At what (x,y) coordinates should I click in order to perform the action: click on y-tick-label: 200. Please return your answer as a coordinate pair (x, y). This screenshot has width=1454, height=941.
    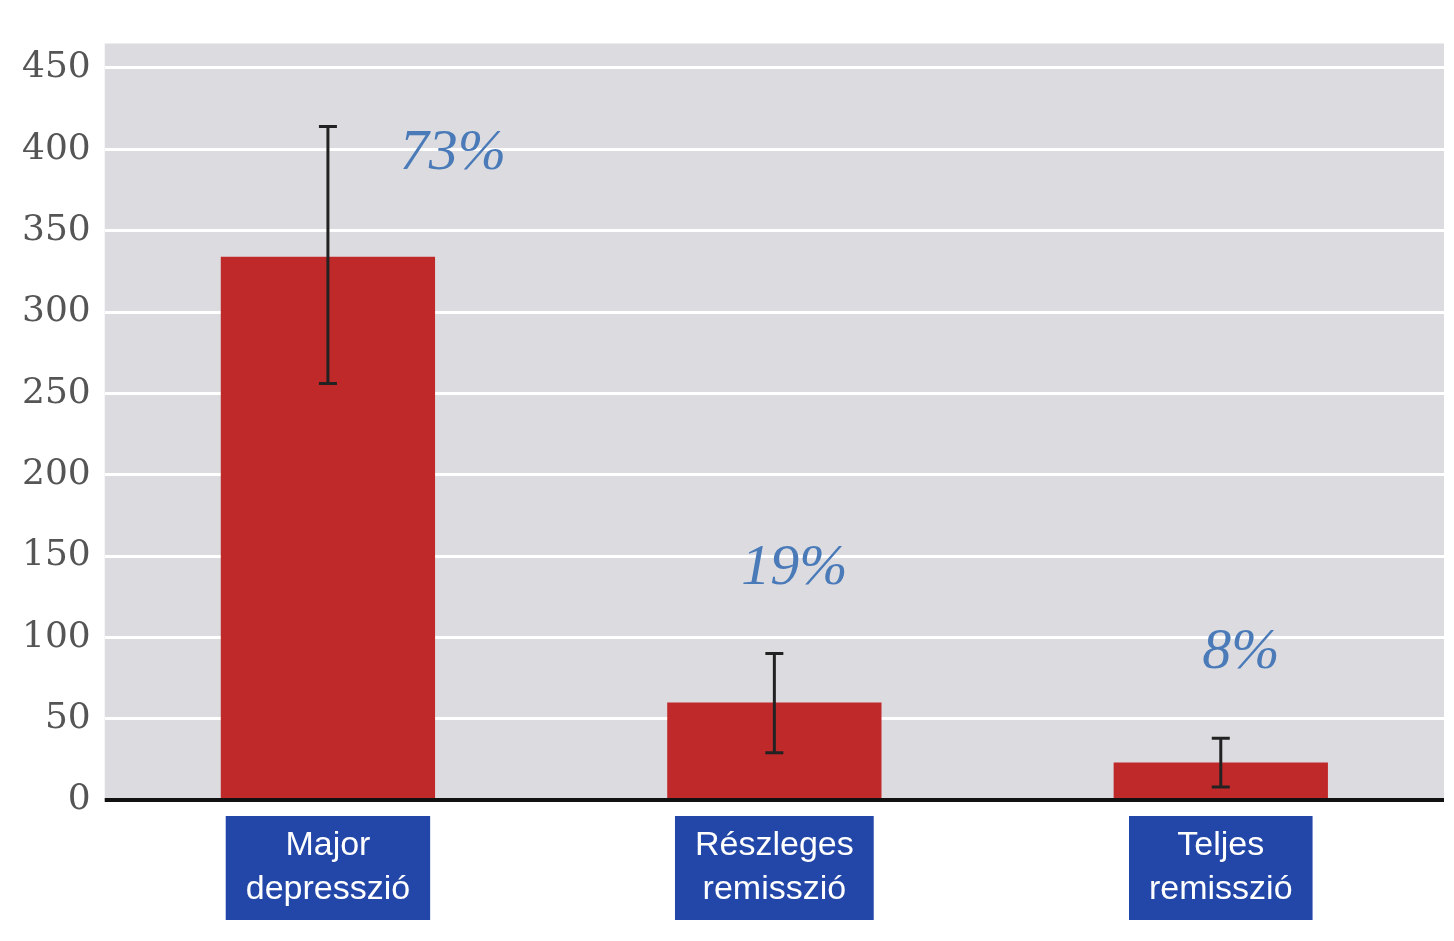
    Looking at the image, I should click on (56, 472).